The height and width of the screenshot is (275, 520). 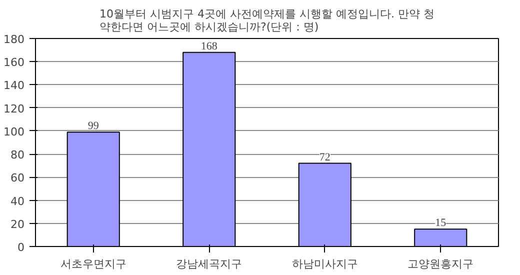 I want to click on x-tick-label: 고양원흥지구, so click(x=441, y=264).